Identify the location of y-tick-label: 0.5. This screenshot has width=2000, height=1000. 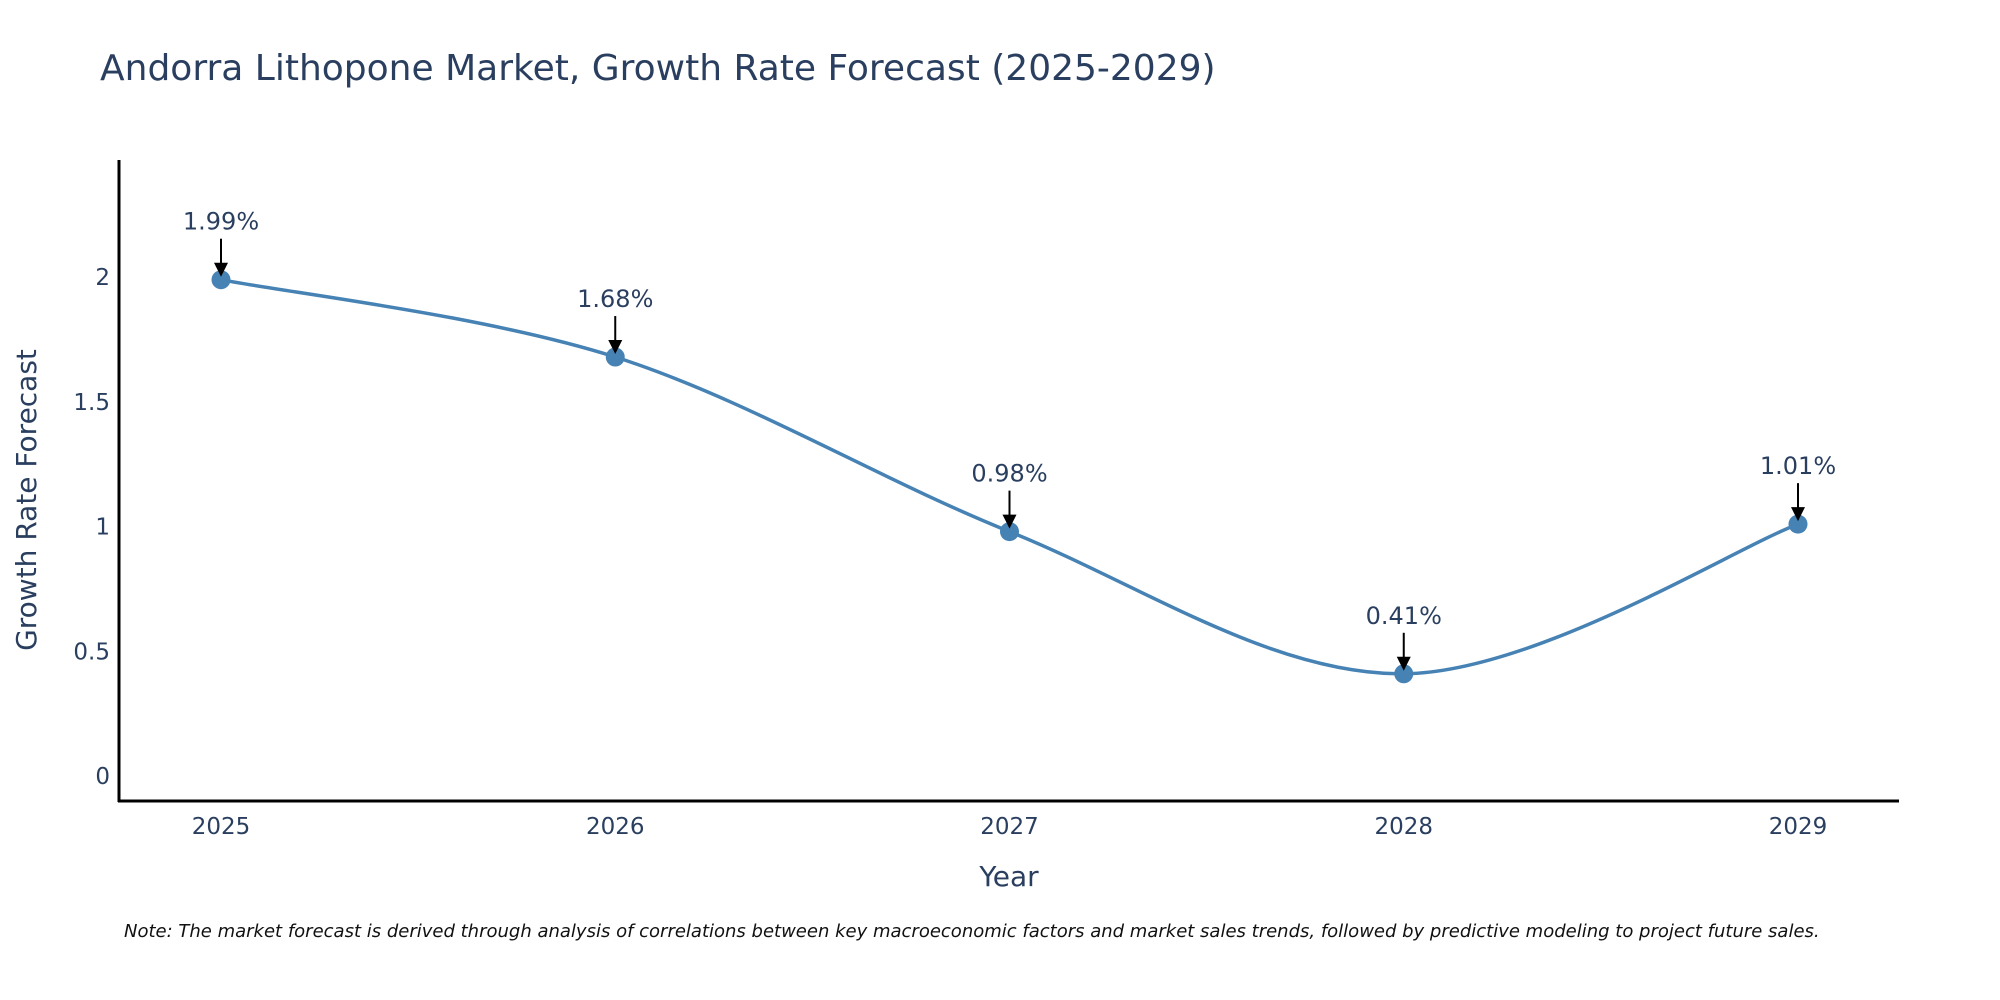
(91, 652).